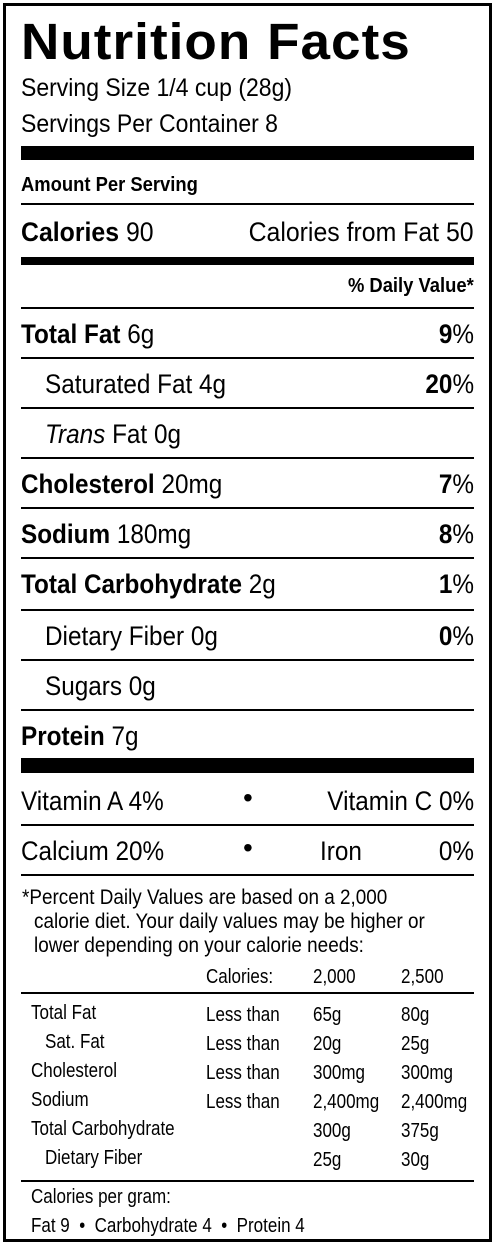  What do you see at coordinates (247, 736) in the screenshot?
I see `nutrient-row-protein: Protein 7g` at bounding box center [247, 736].